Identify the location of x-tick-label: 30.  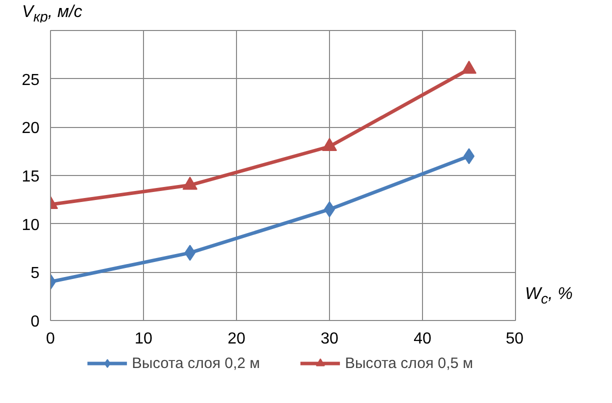
(329, 339).